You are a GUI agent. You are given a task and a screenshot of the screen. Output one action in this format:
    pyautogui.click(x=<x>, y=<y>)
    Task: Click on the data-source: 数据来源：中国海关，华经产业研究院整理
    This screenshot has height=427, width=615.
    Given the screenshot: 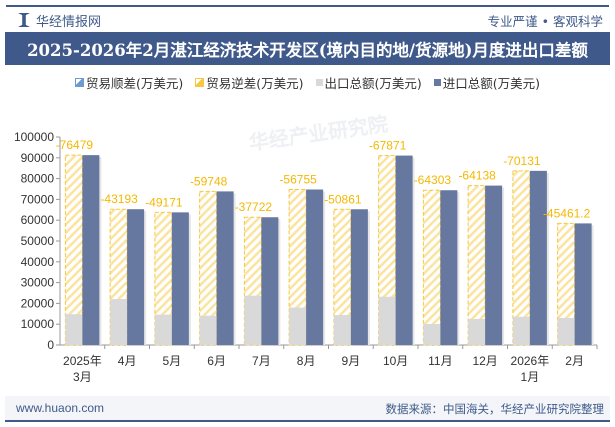 What is the action you would take?
    pyautogui.click(x=495, y=409)
    